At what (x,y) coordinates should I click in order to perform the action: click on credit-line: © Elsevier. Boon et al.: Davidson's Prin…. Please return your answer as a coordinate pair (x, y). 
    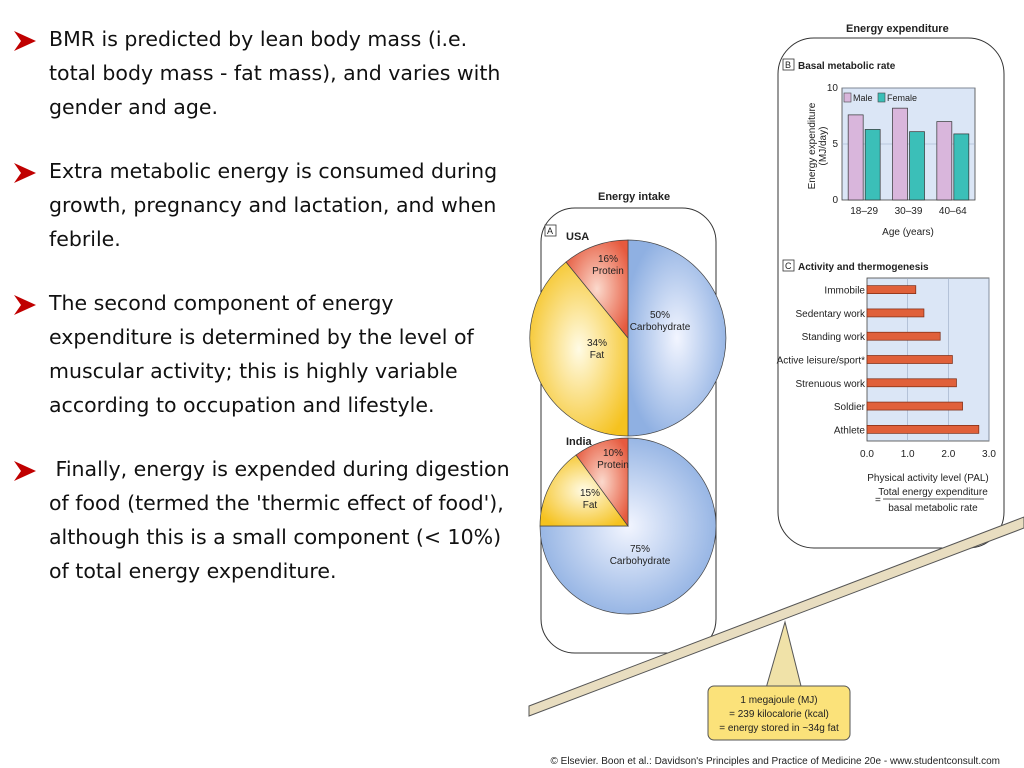
    Looking at the image, I should click on (776, 761).